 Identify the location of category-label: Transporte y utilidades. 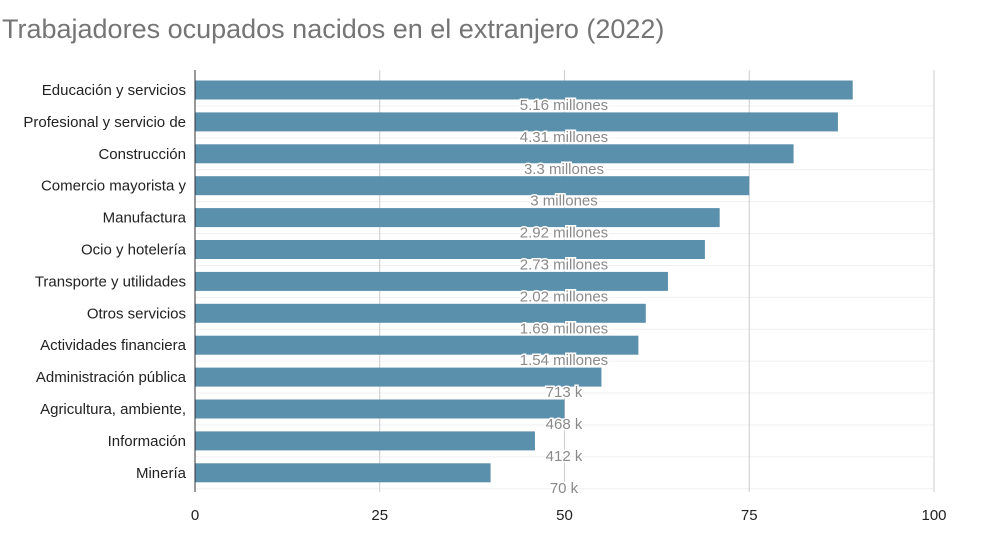
(110, 281).